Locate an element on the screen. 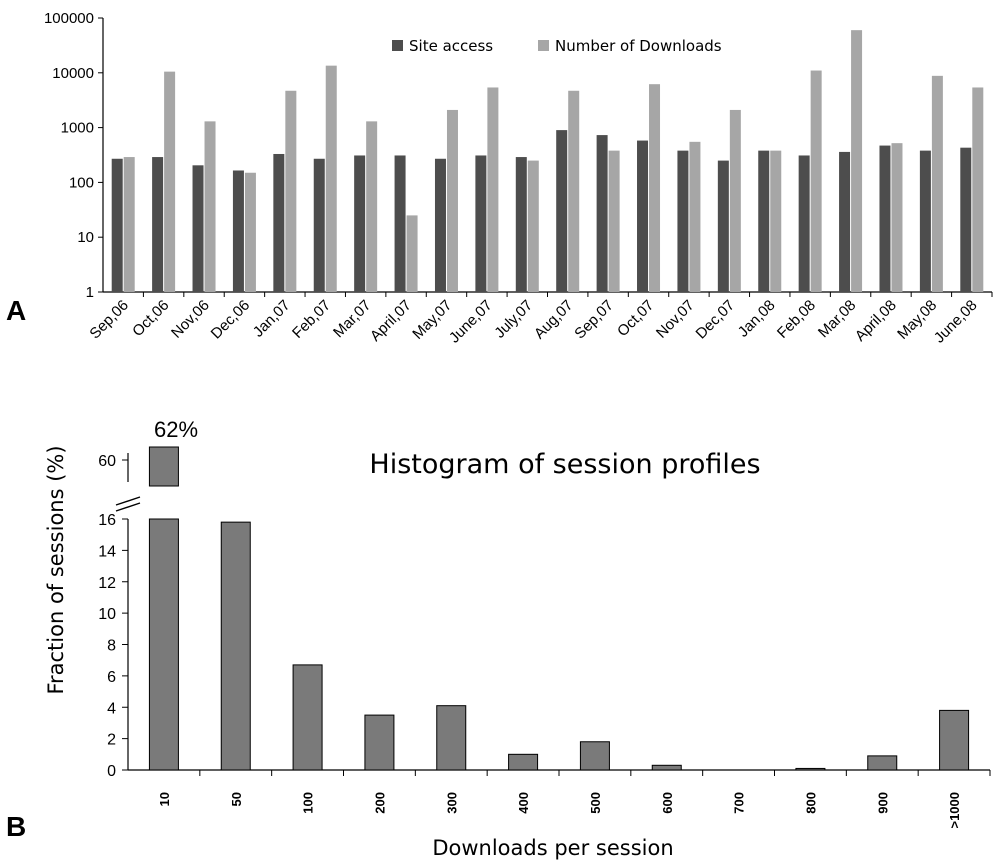 The width and height of the screenshot is (993, 862). x-tick-label-b: 800 is located at coordinates (810, 803).